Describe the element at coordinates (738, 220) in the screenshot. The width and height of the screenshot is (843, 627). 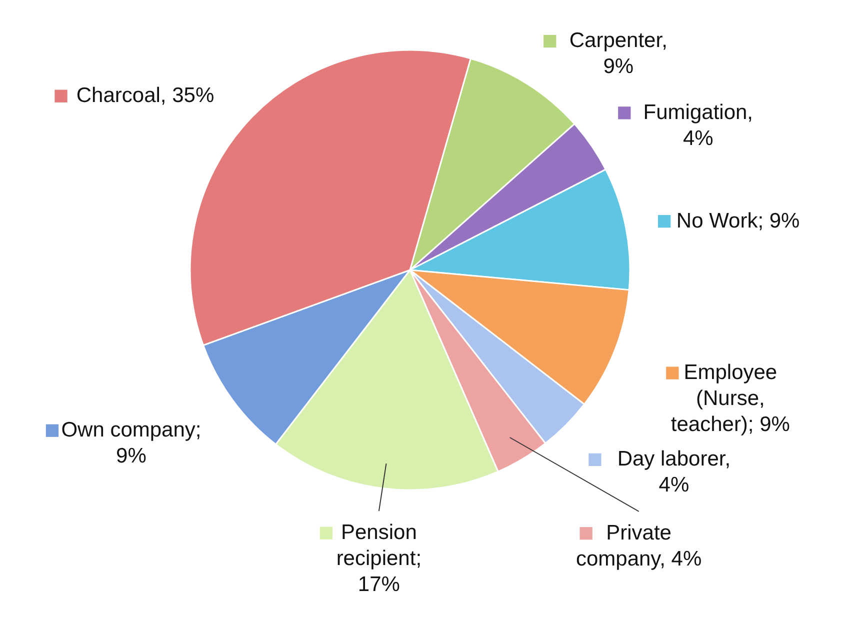
I see `legend-label: No Work; 9%` at that location.